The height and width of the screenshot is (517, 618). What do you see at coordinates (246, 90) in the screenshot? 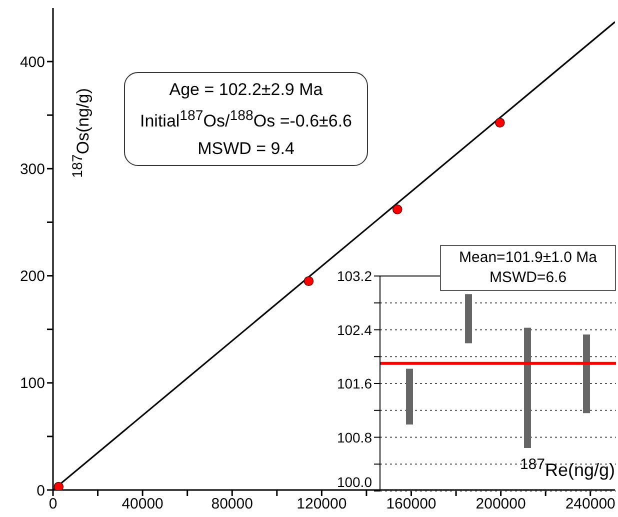
I see `annotation: Age = 102.2±2.9 Ma` at bounding box center [246, 90].